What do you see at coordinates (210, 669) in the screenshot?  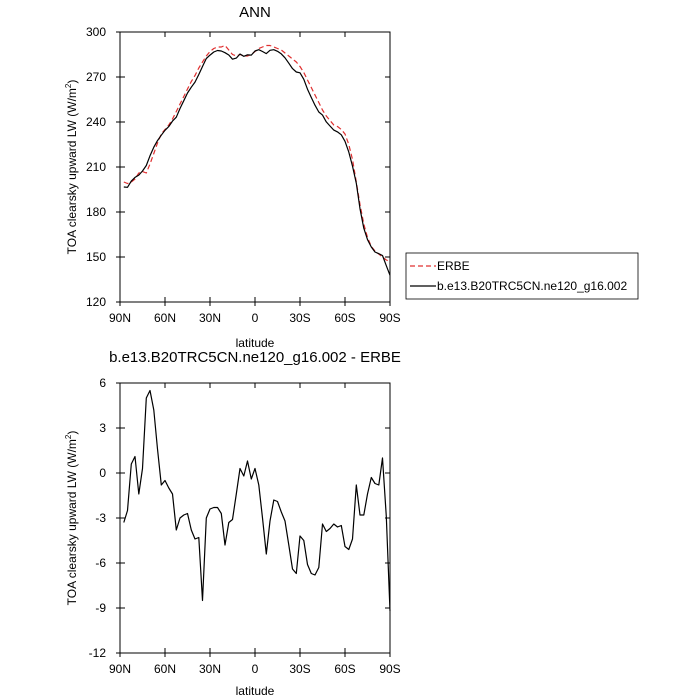 I see `bottom-x-tick-label: 30N` at bounding box center [210, 669].